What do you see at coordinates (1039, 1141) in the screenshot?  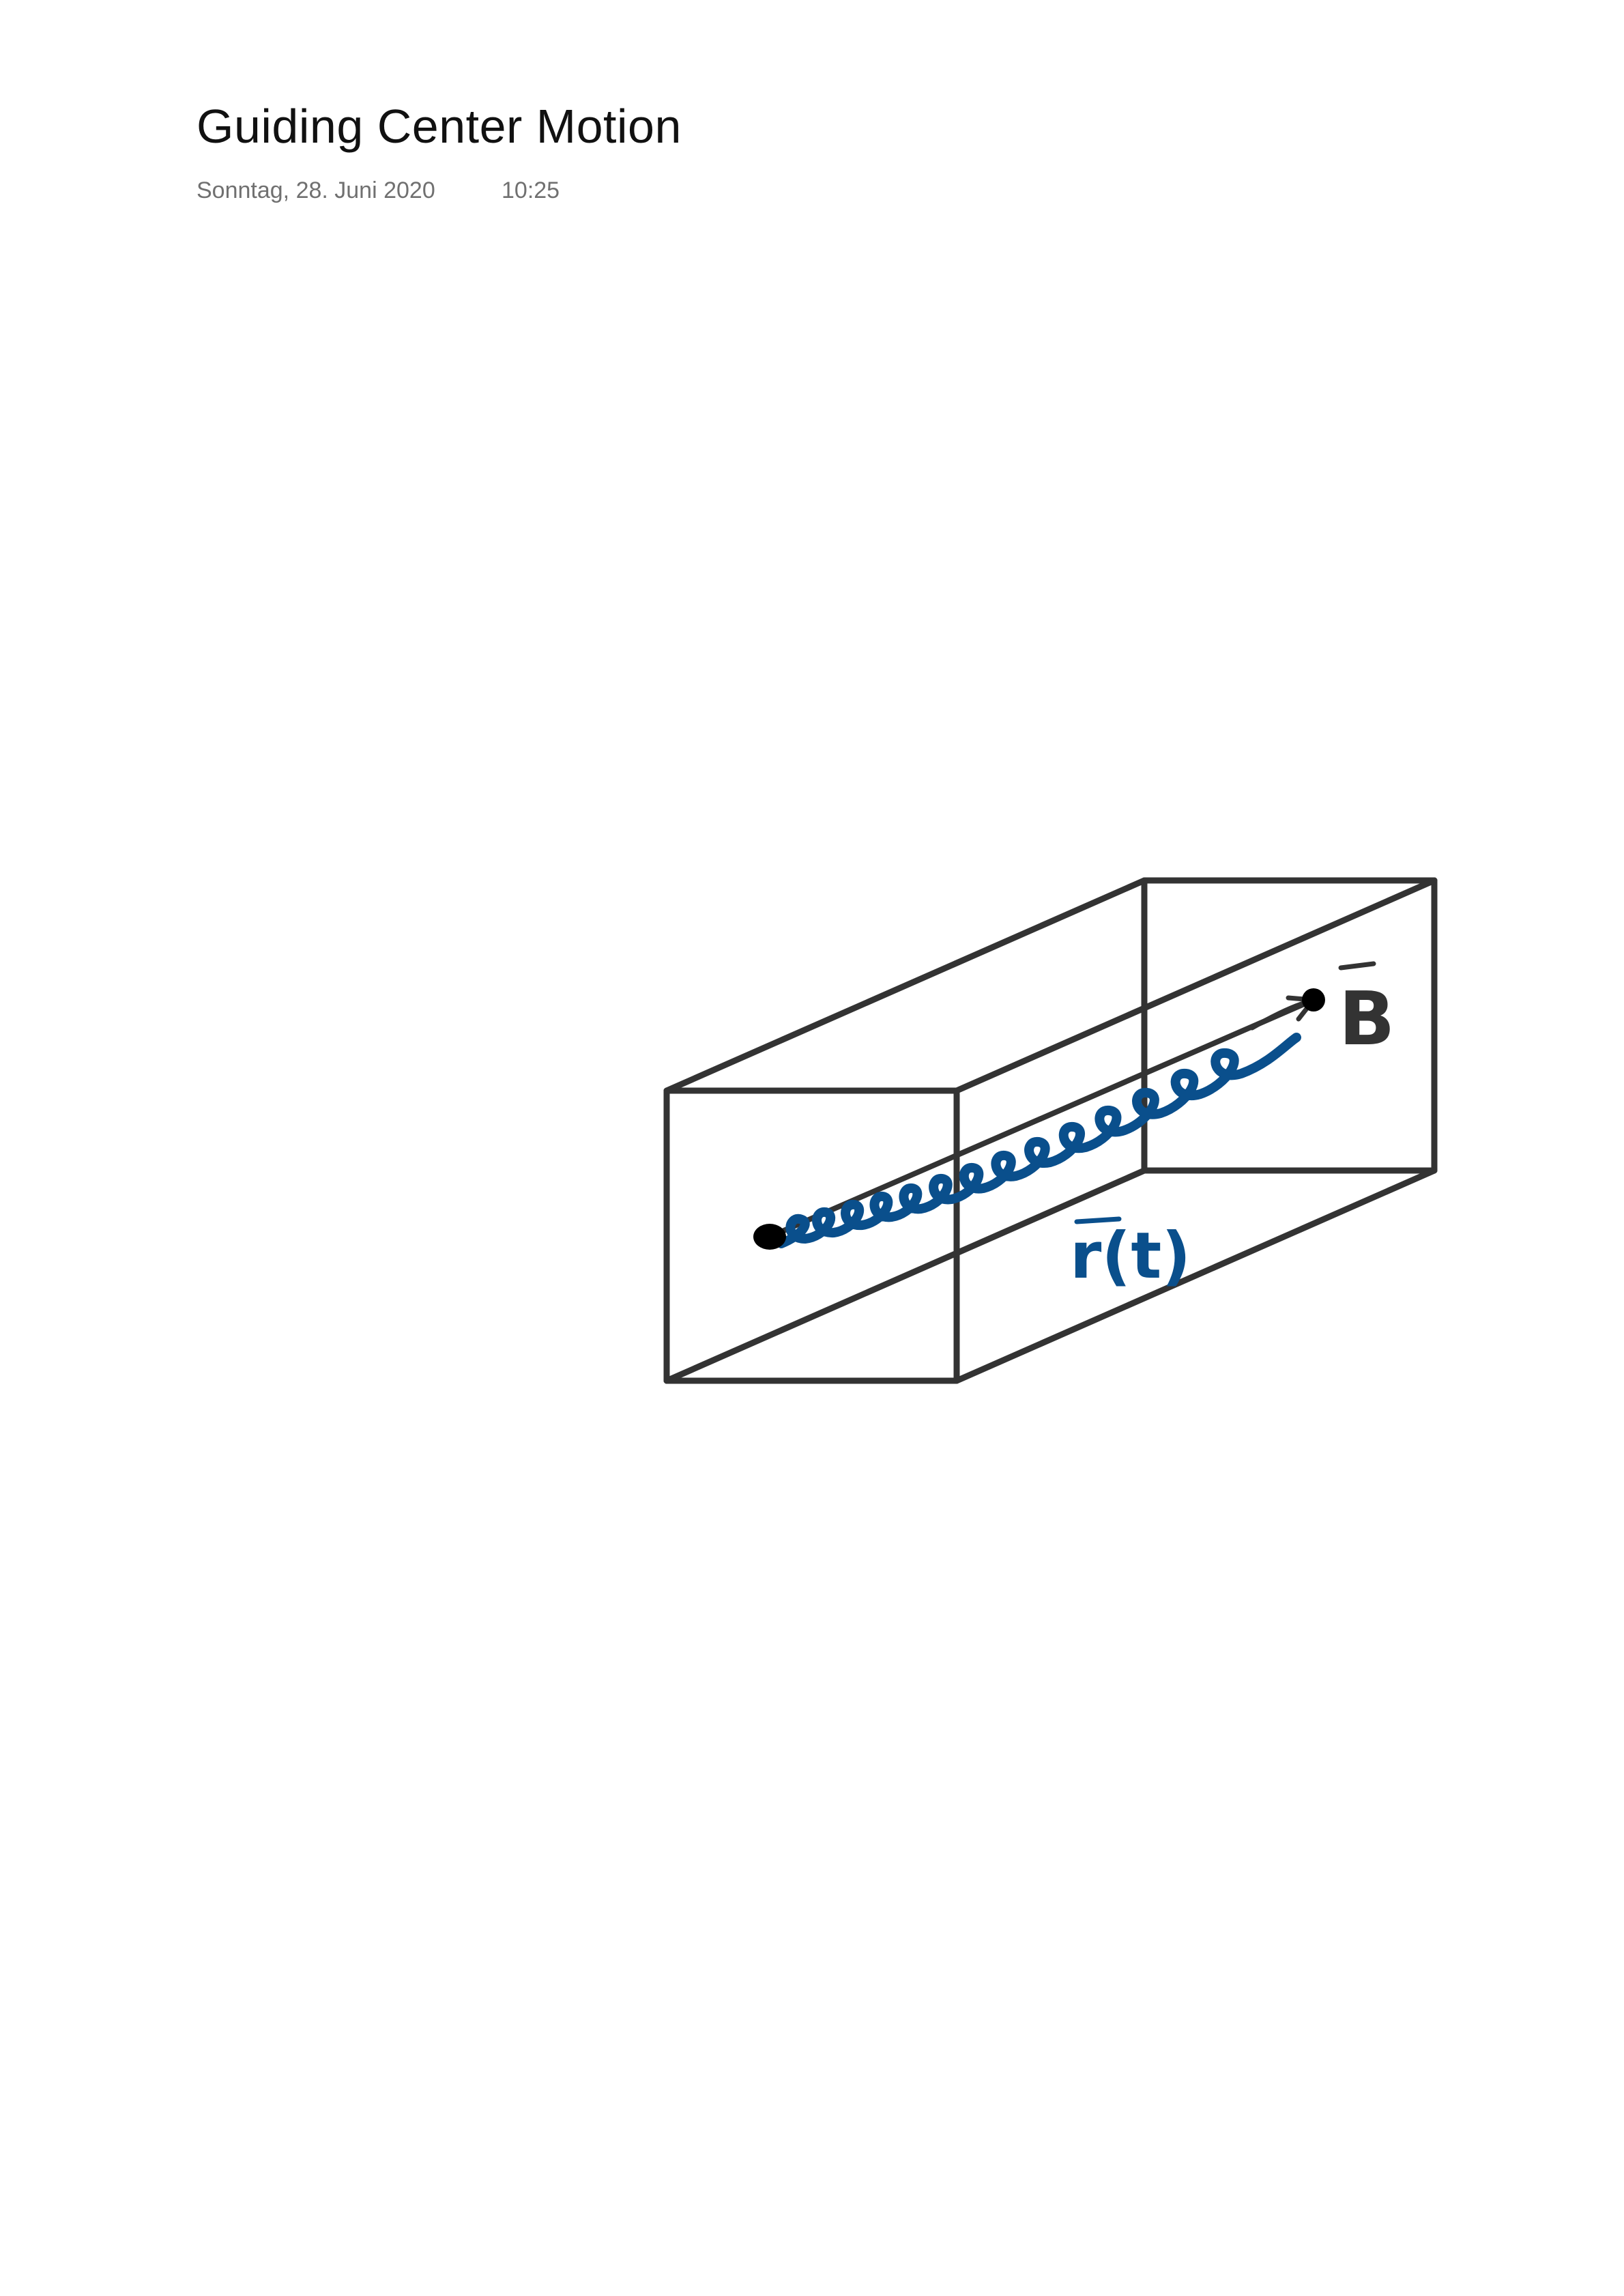 I see `helix-trajectory` at bounding box center [1039, 1141].